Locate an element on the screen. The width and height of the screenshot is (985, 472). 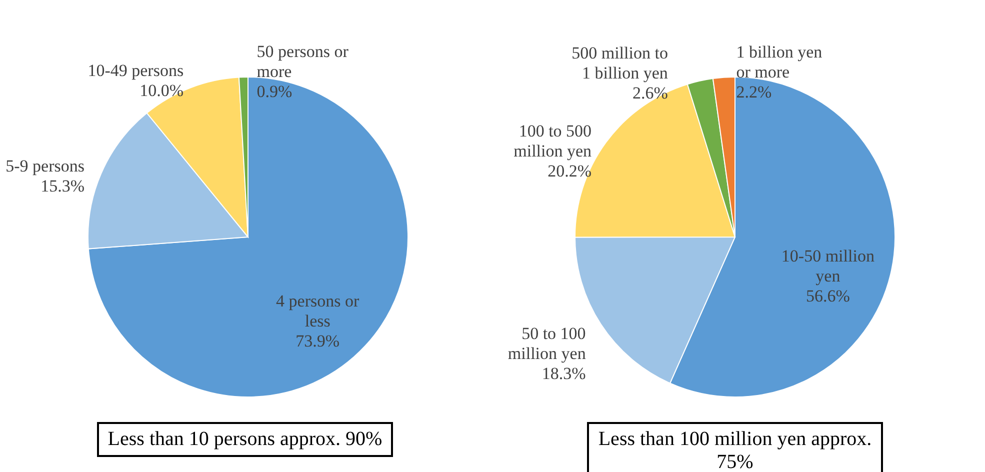
slice-label: 5-9 persons is located at coordinates (45, 166).